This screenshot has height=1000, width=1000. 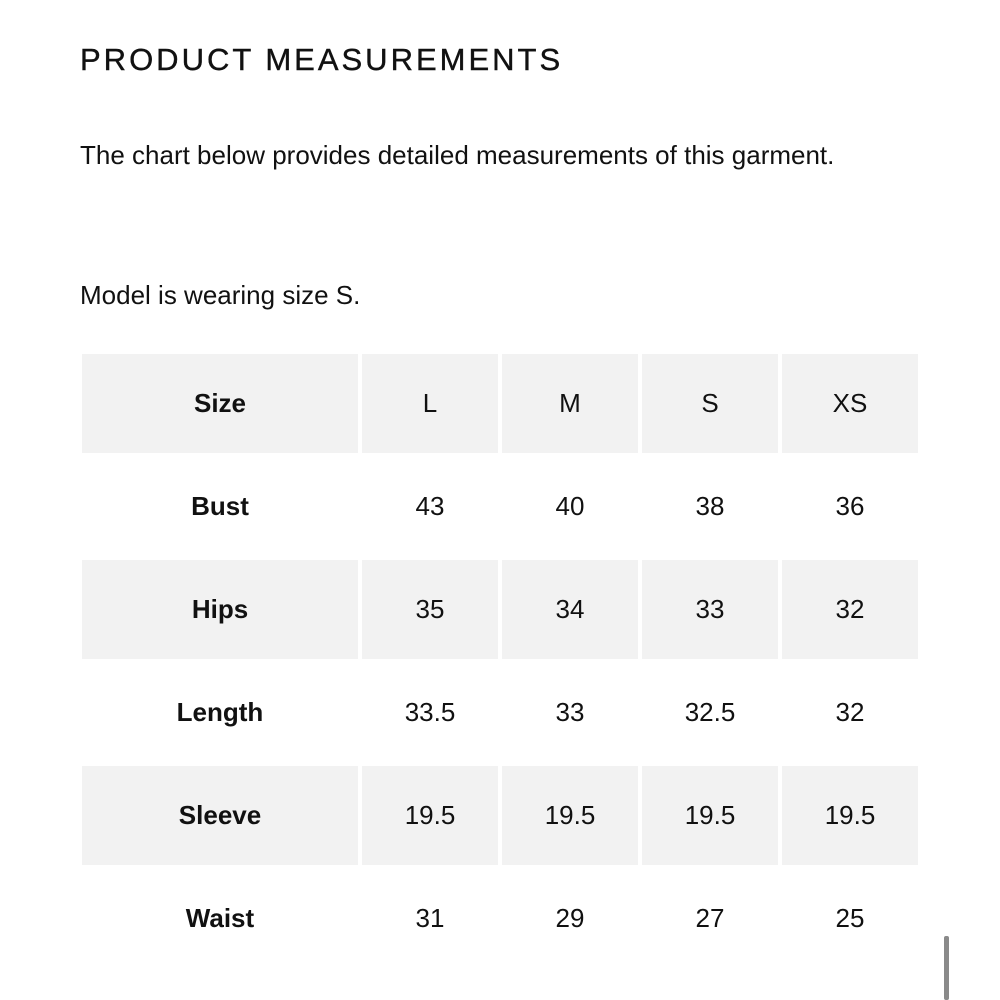 I want to click on table-row: Size L M S XS, so click(x=500, y=403).